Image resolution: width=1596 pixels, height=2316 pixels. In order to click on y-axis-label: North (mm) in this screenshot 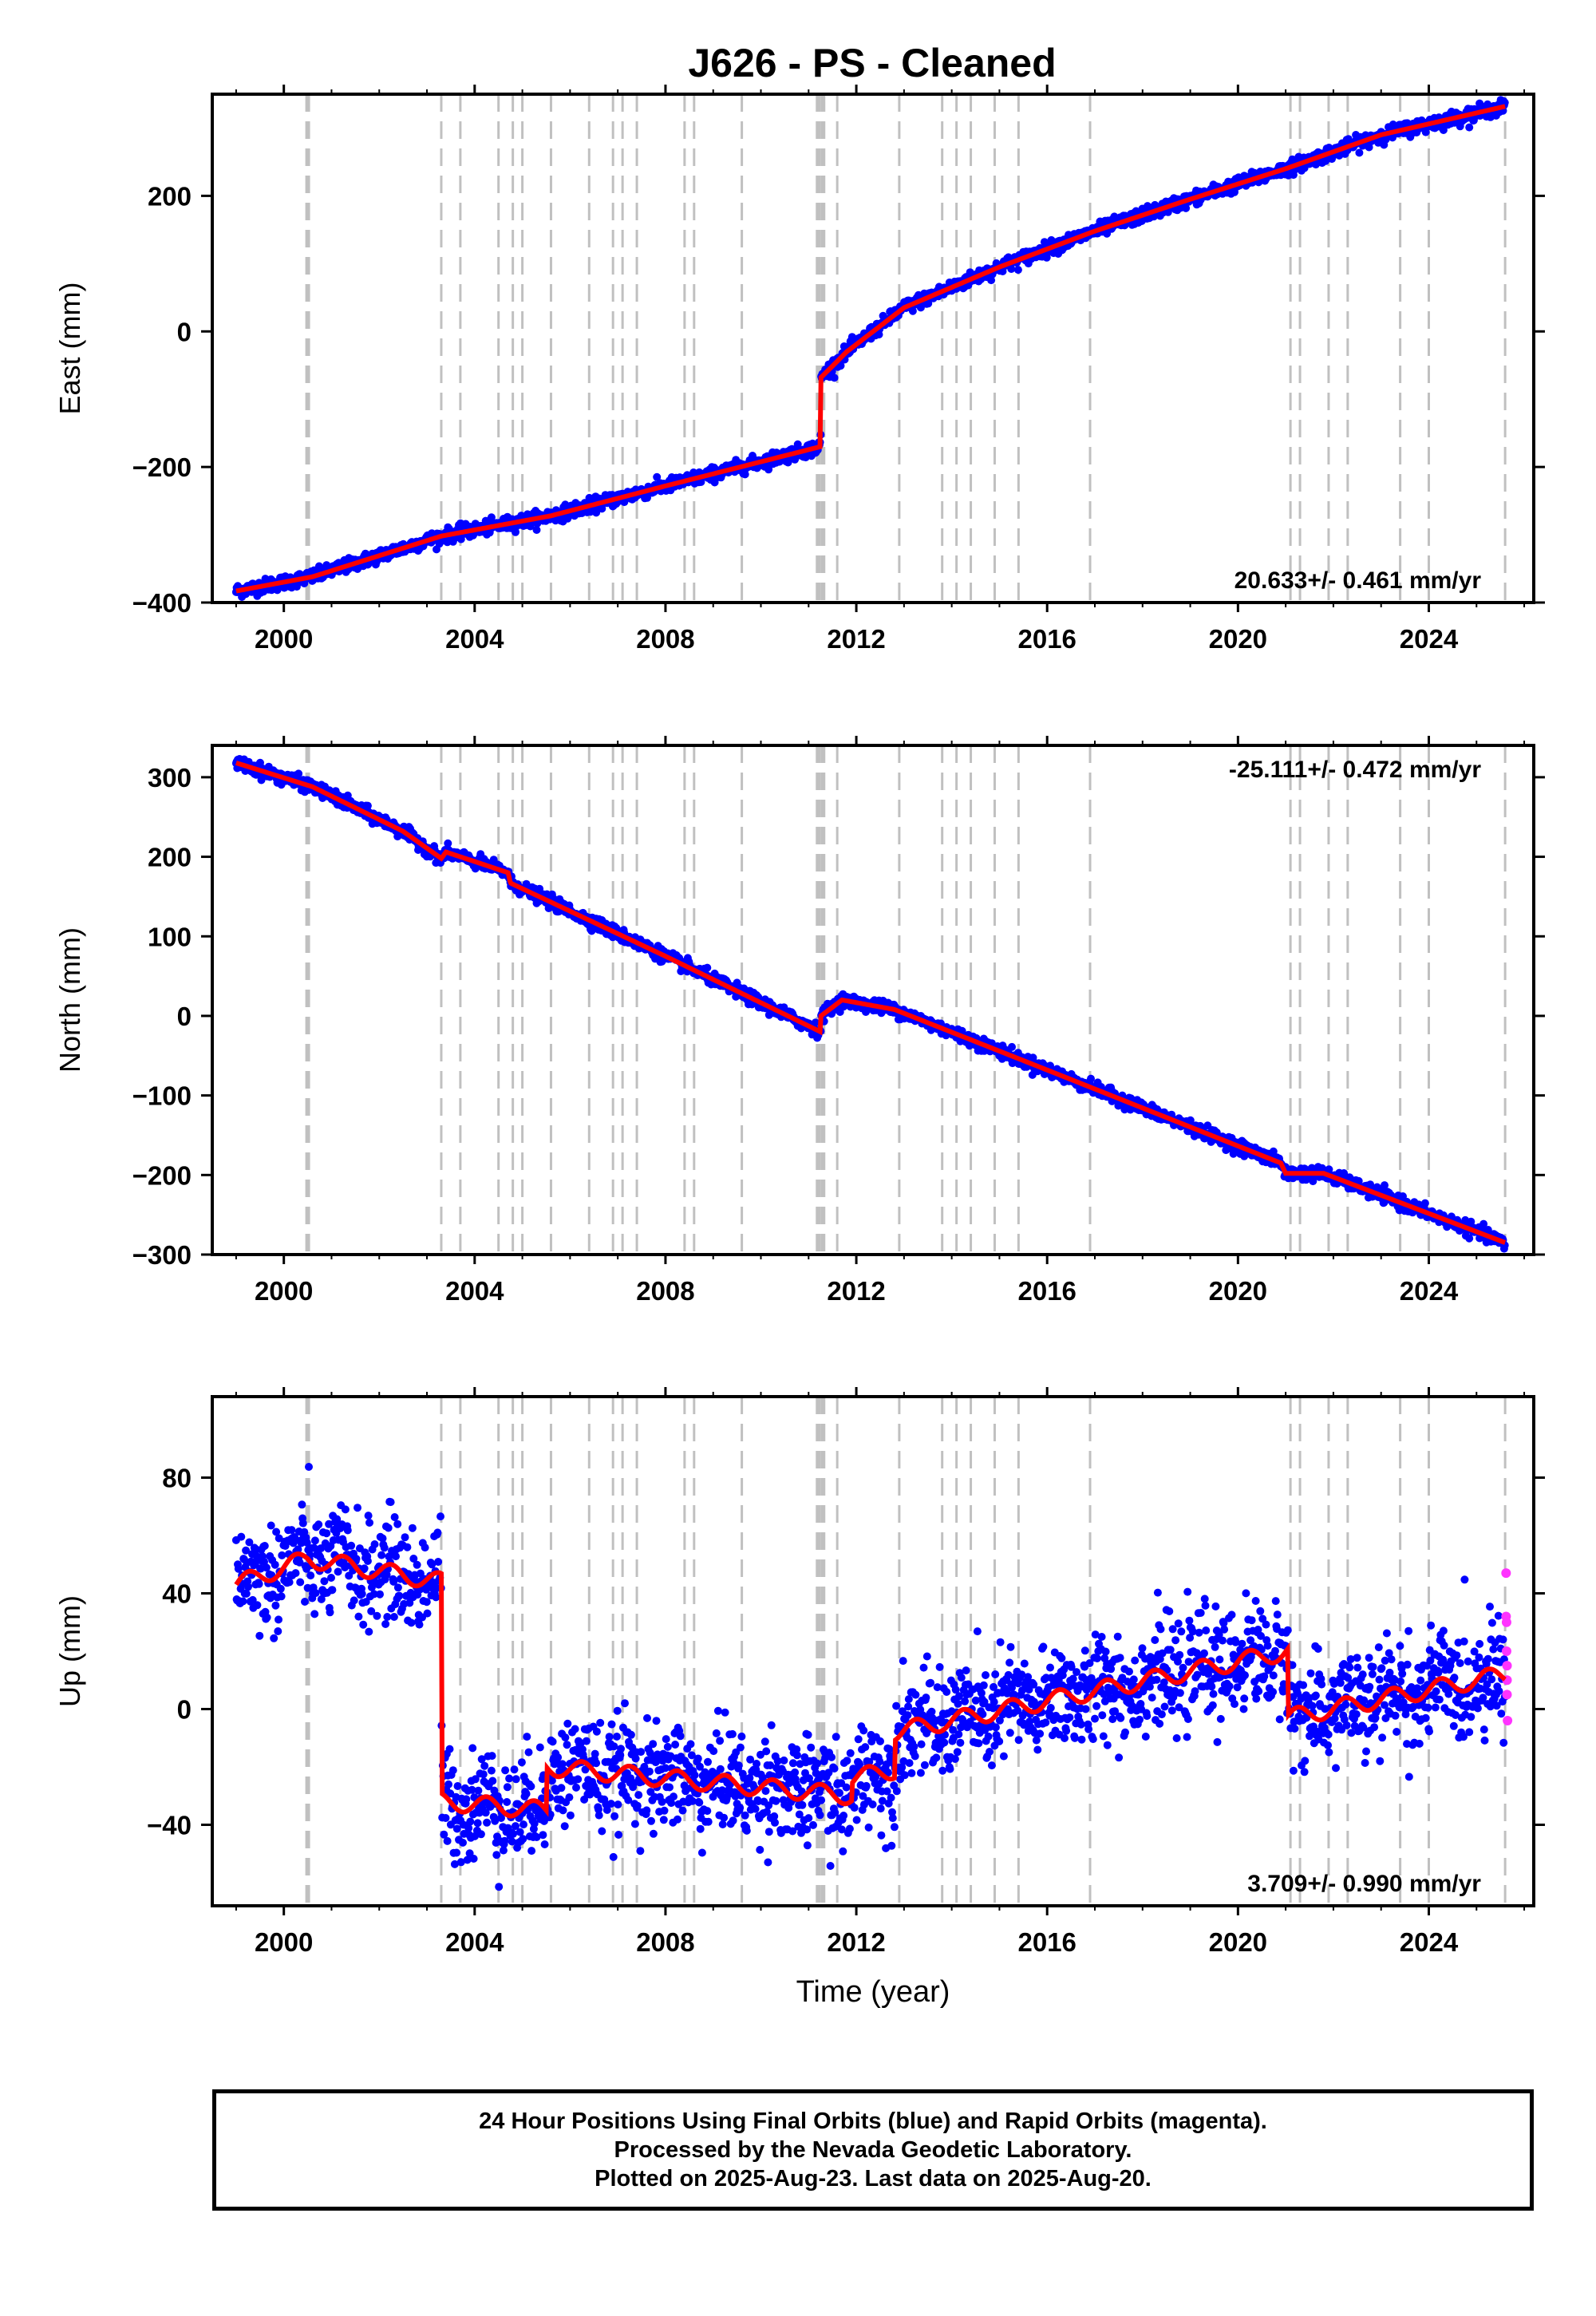, I will do `click(69, 1000)`.